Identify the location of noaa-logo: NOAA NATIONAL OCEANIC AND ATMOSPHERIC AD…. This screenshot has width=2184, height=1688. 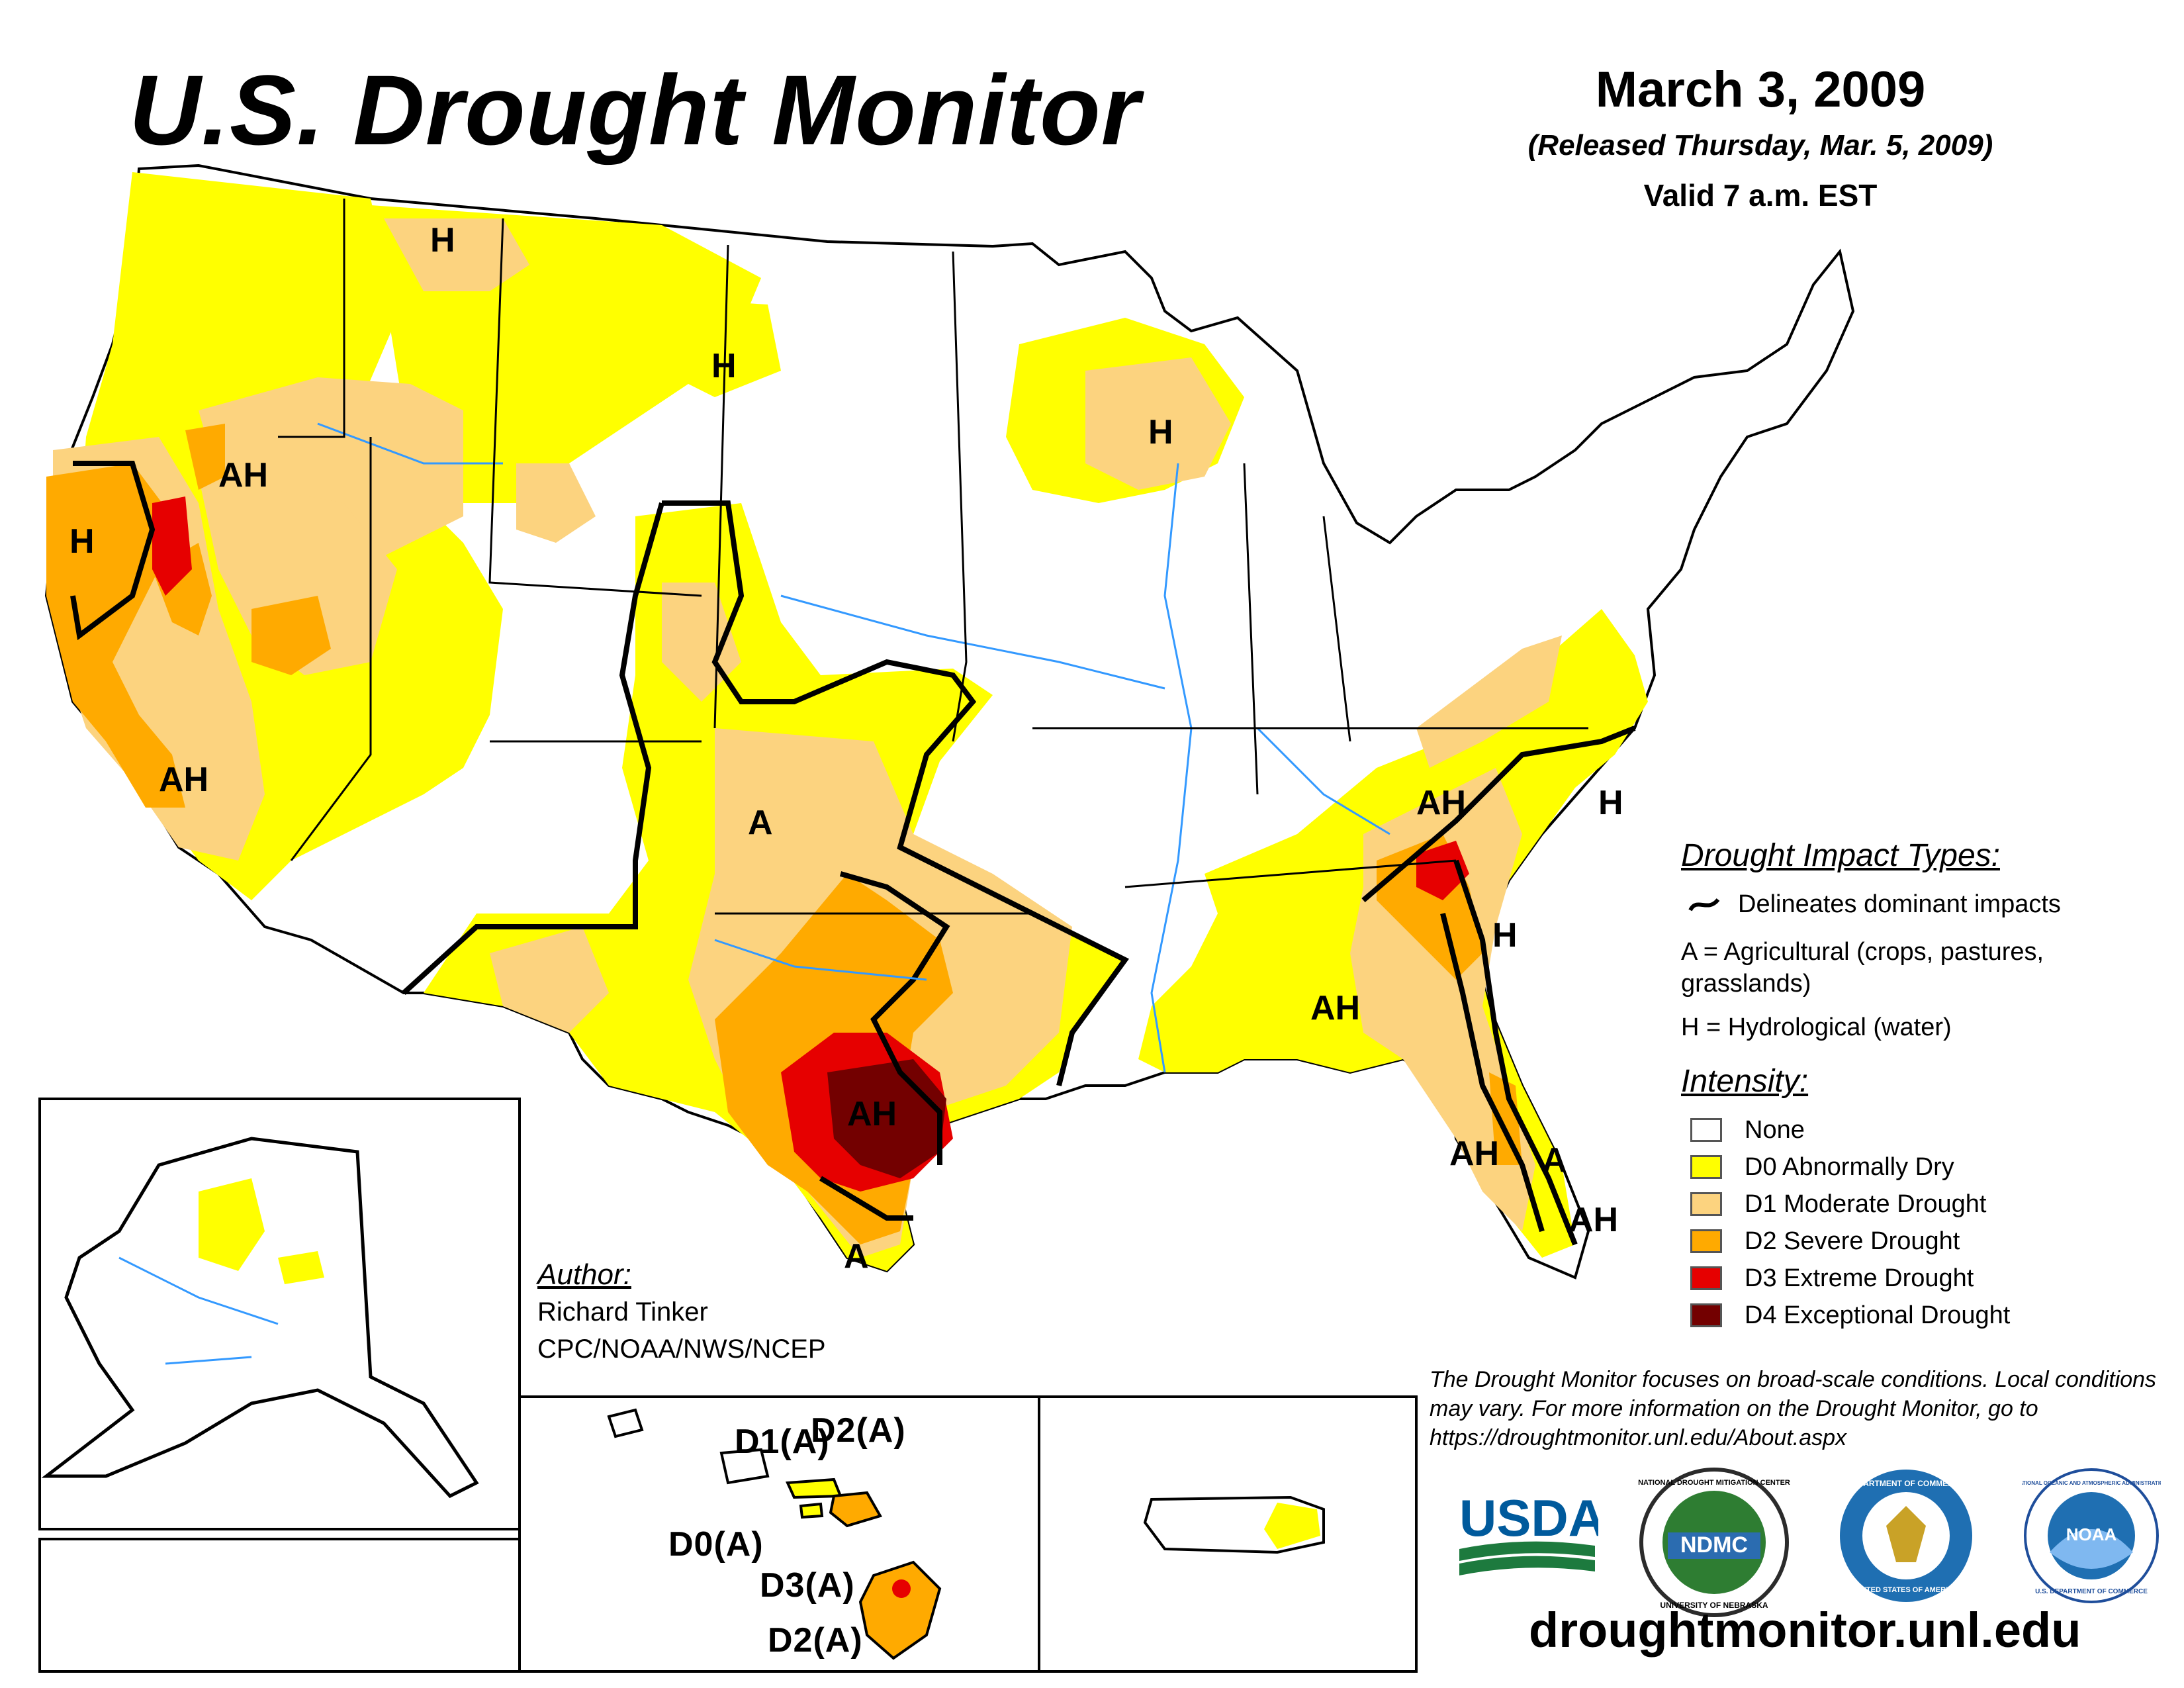
(2091, 1535).